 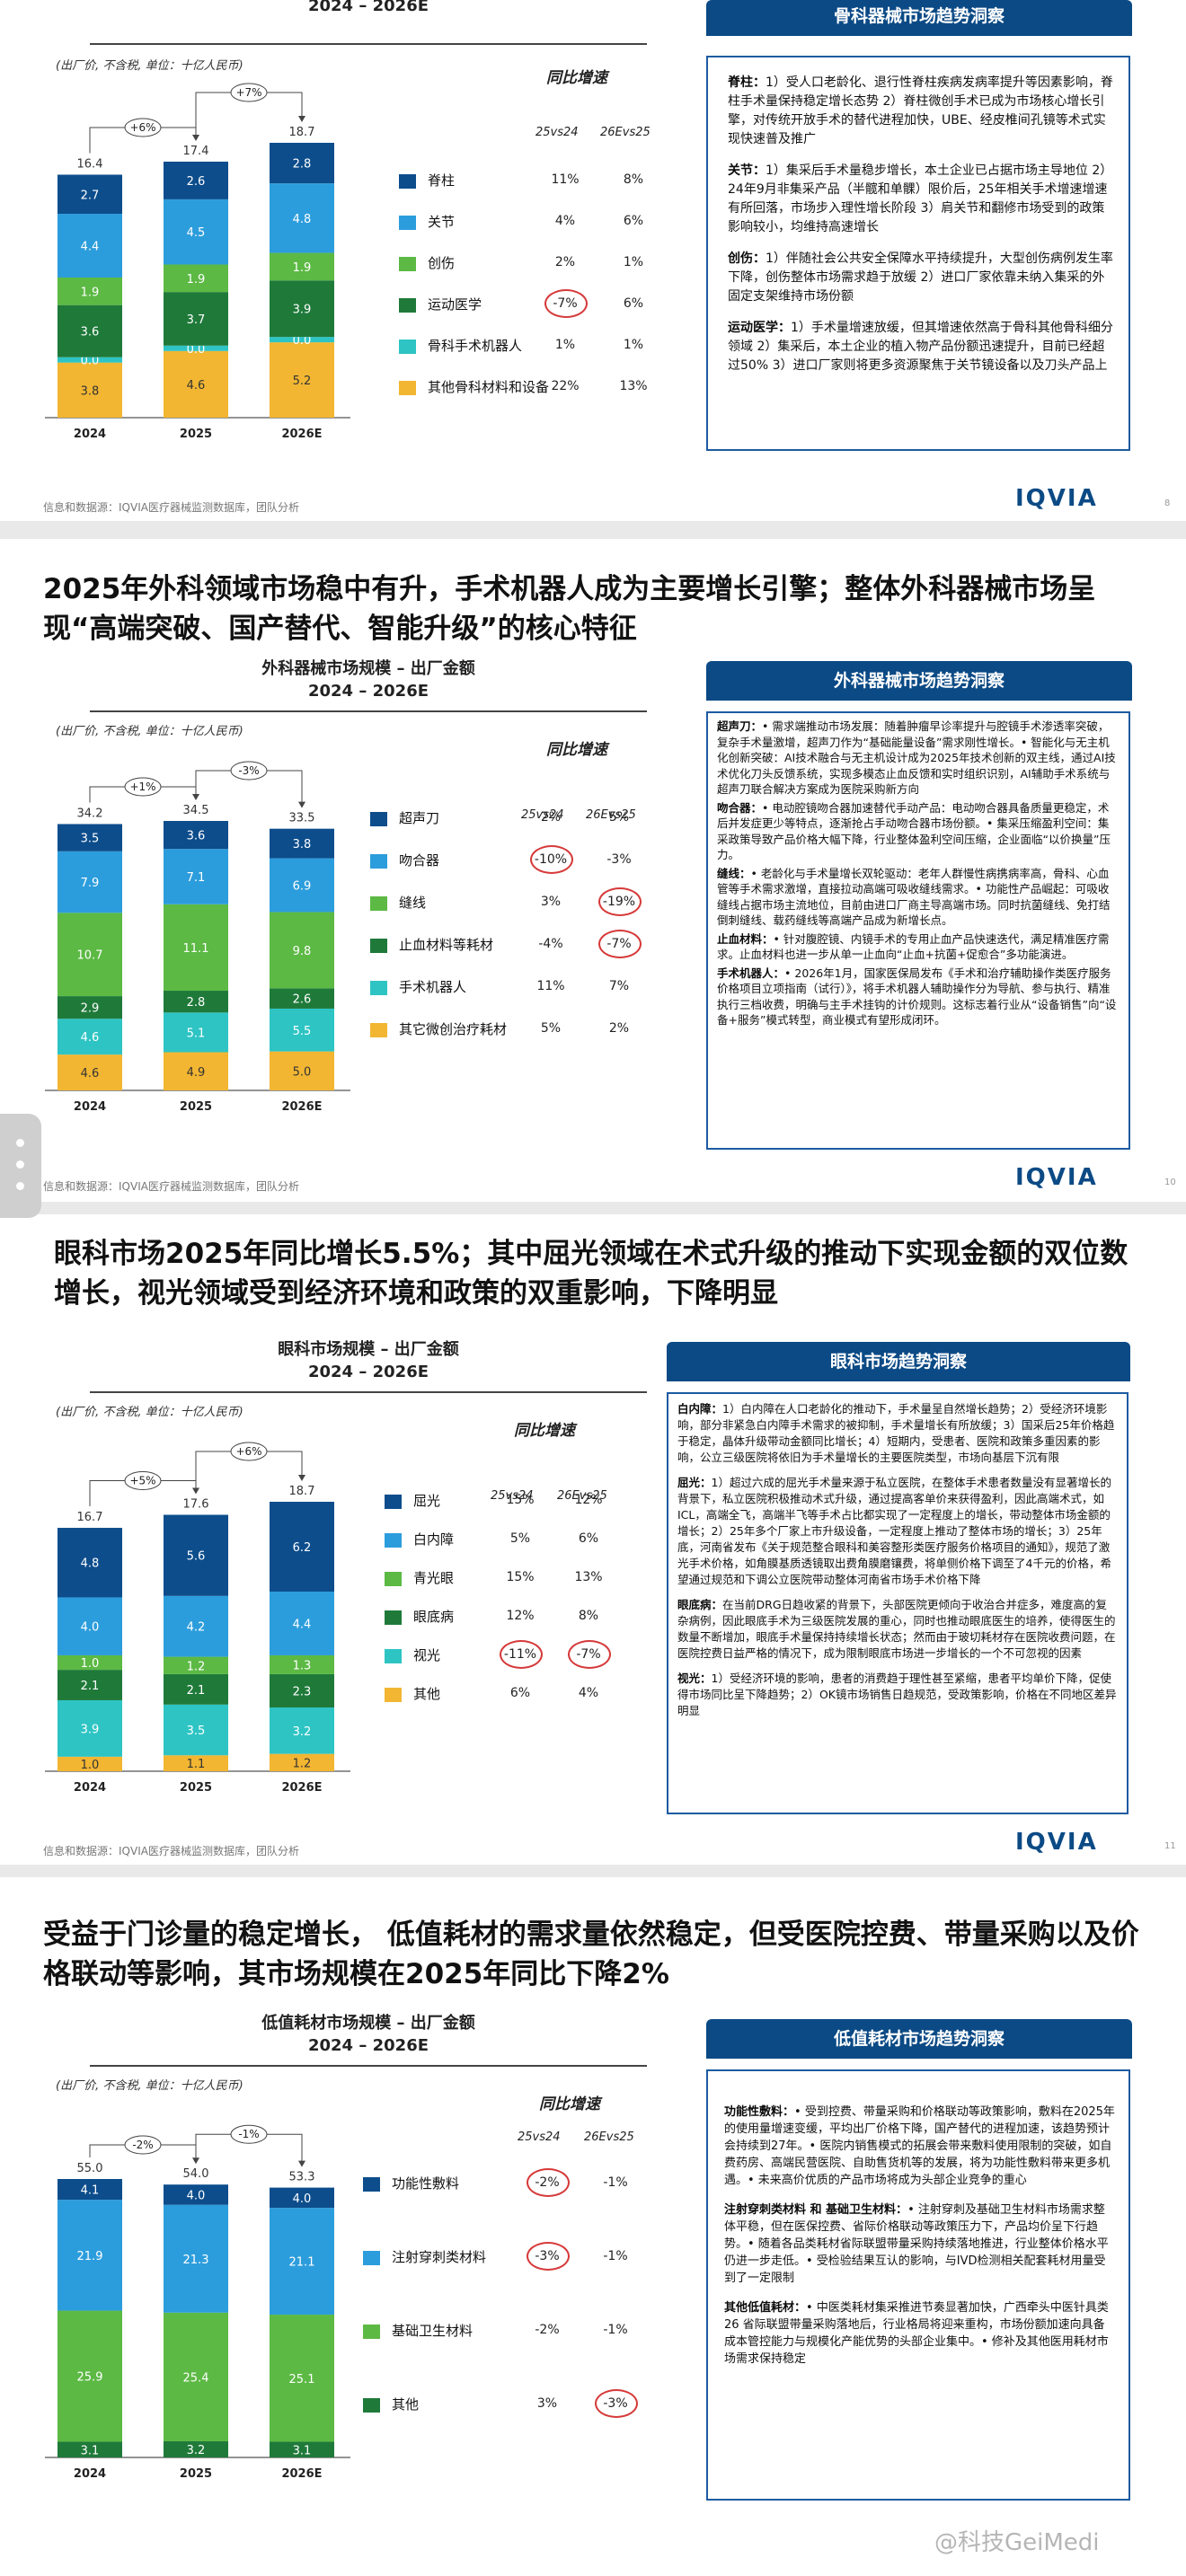 What do you see at coordinates (461, 1579) in the screenshot?
I see `legend-item: 青光眼` at bounding box center [461, 1579].